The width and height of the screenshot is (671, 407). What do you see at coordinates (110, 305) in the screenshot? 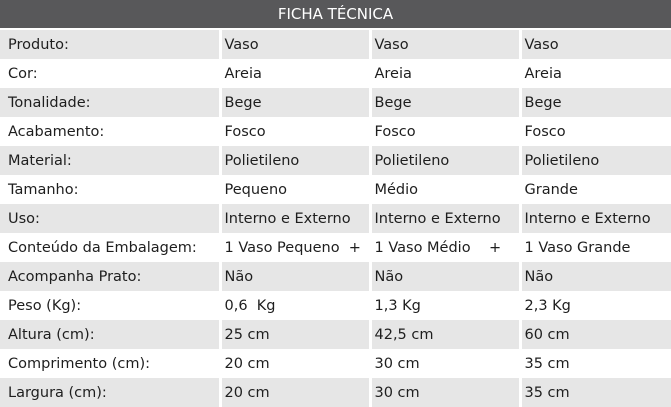
I see `row-label: Peso (Kg):` at bounding box center [110, 305].